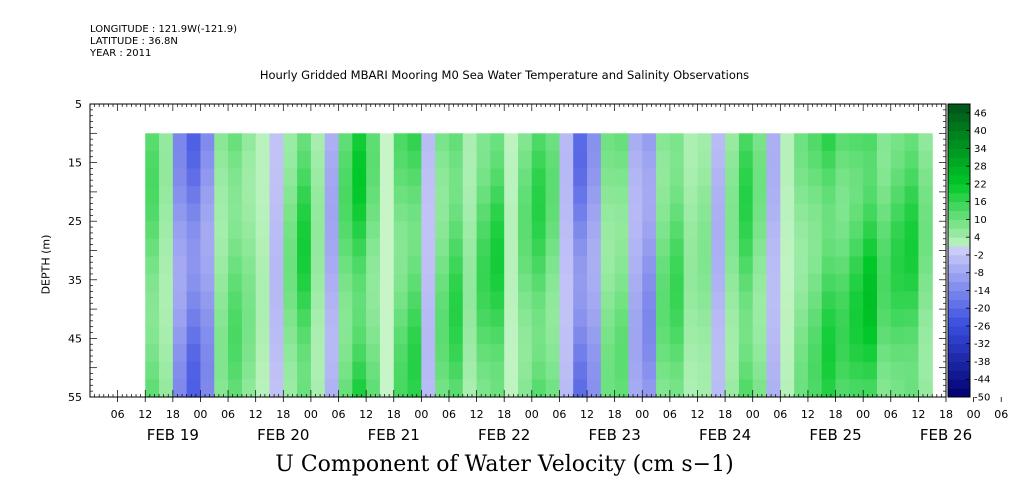 The image size is (1009, 504). What do you see at coordinates (918, 414) in the screenshot?
I see `x-hour-tick-label: 12` at bounding box center [918, 414].